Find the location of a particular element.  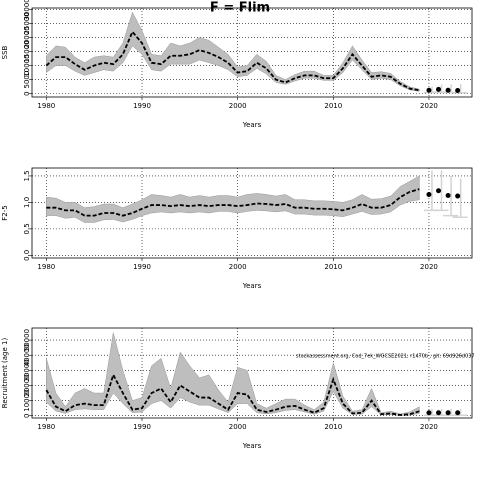

y-tick-label: 1.5 is located at coordinates (27, 175).